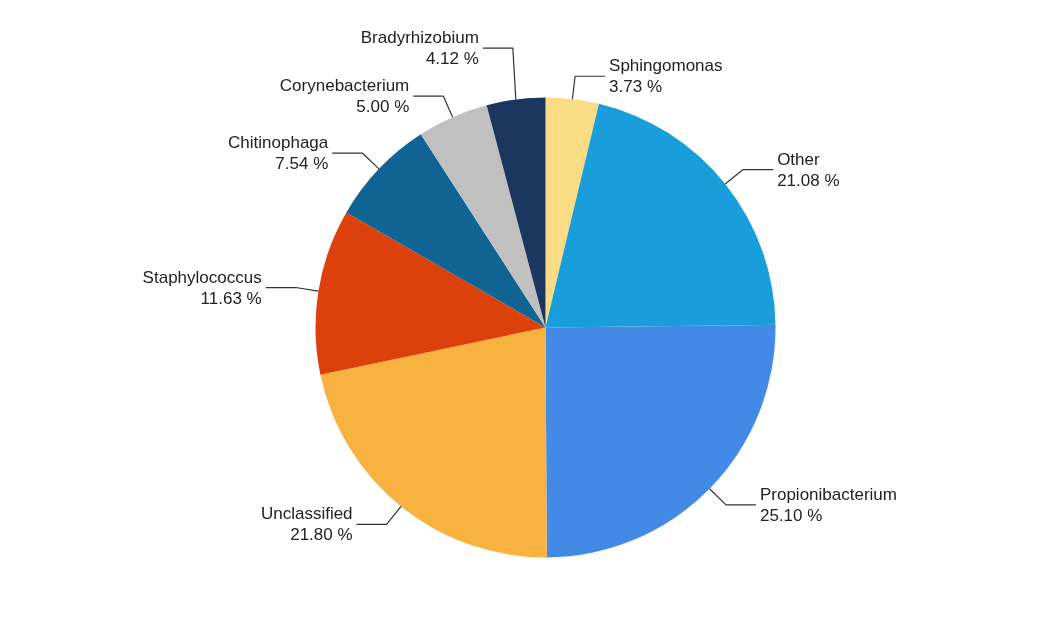 This screenshot has height=622, width=1038. Describe the element at coordinates (452, 59) in the screenshot. I see `data-label: 4.12 %` at that location.